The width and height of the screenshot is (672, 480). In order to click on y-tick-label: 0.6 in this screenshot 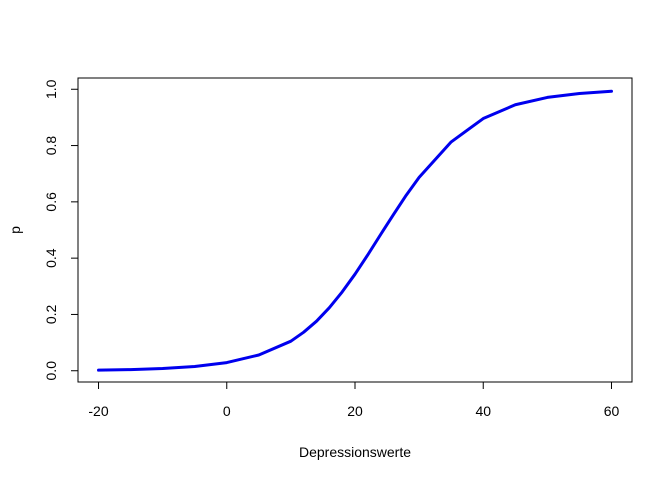, I will do `click(51, 202)`.